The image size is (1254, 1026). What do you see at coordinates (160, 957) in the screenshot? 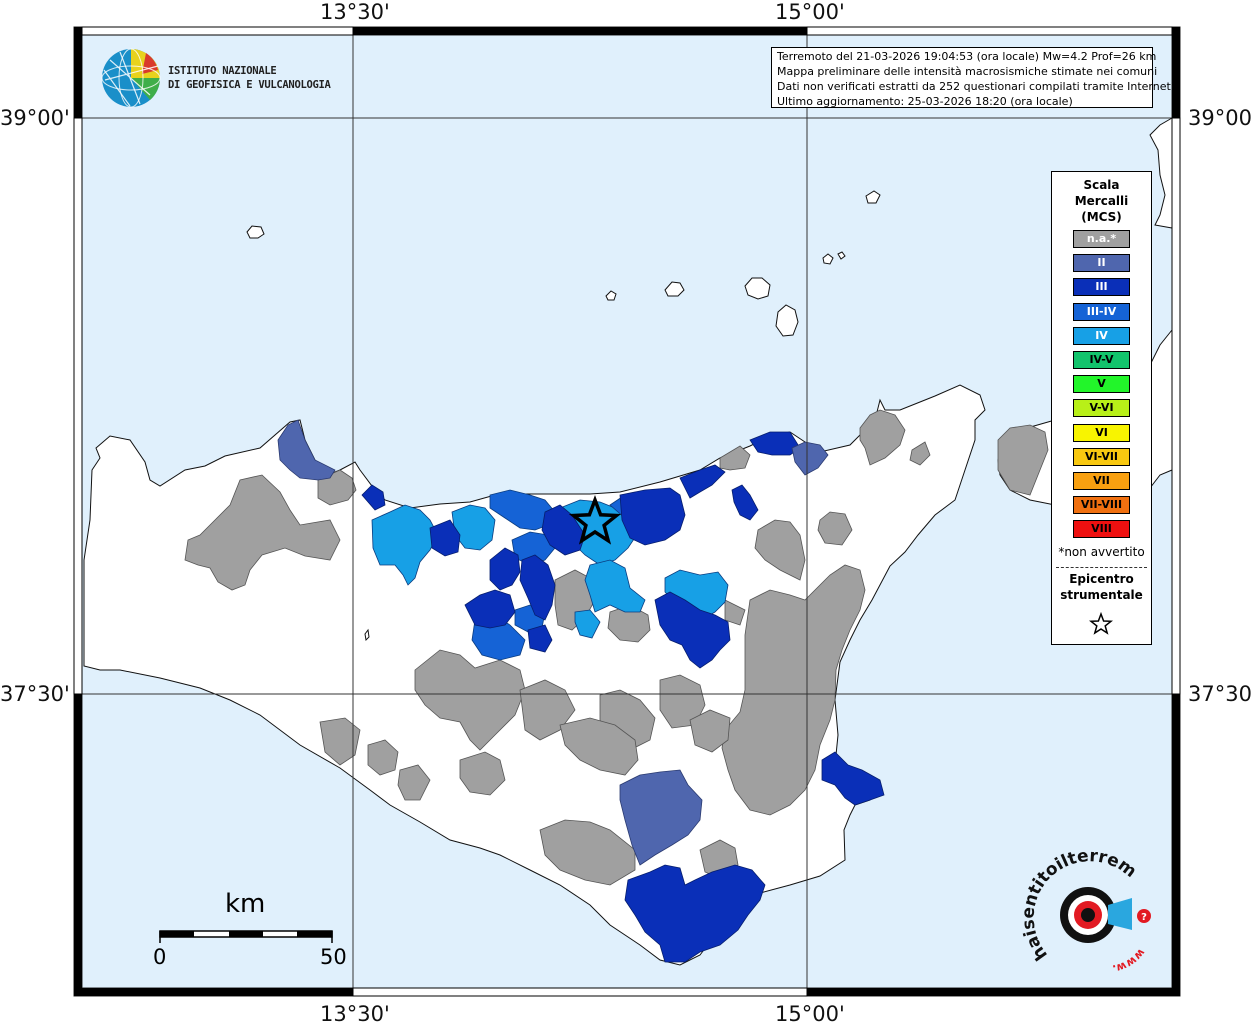
I see `scale-start: 0` at bounding box center [160, 957].